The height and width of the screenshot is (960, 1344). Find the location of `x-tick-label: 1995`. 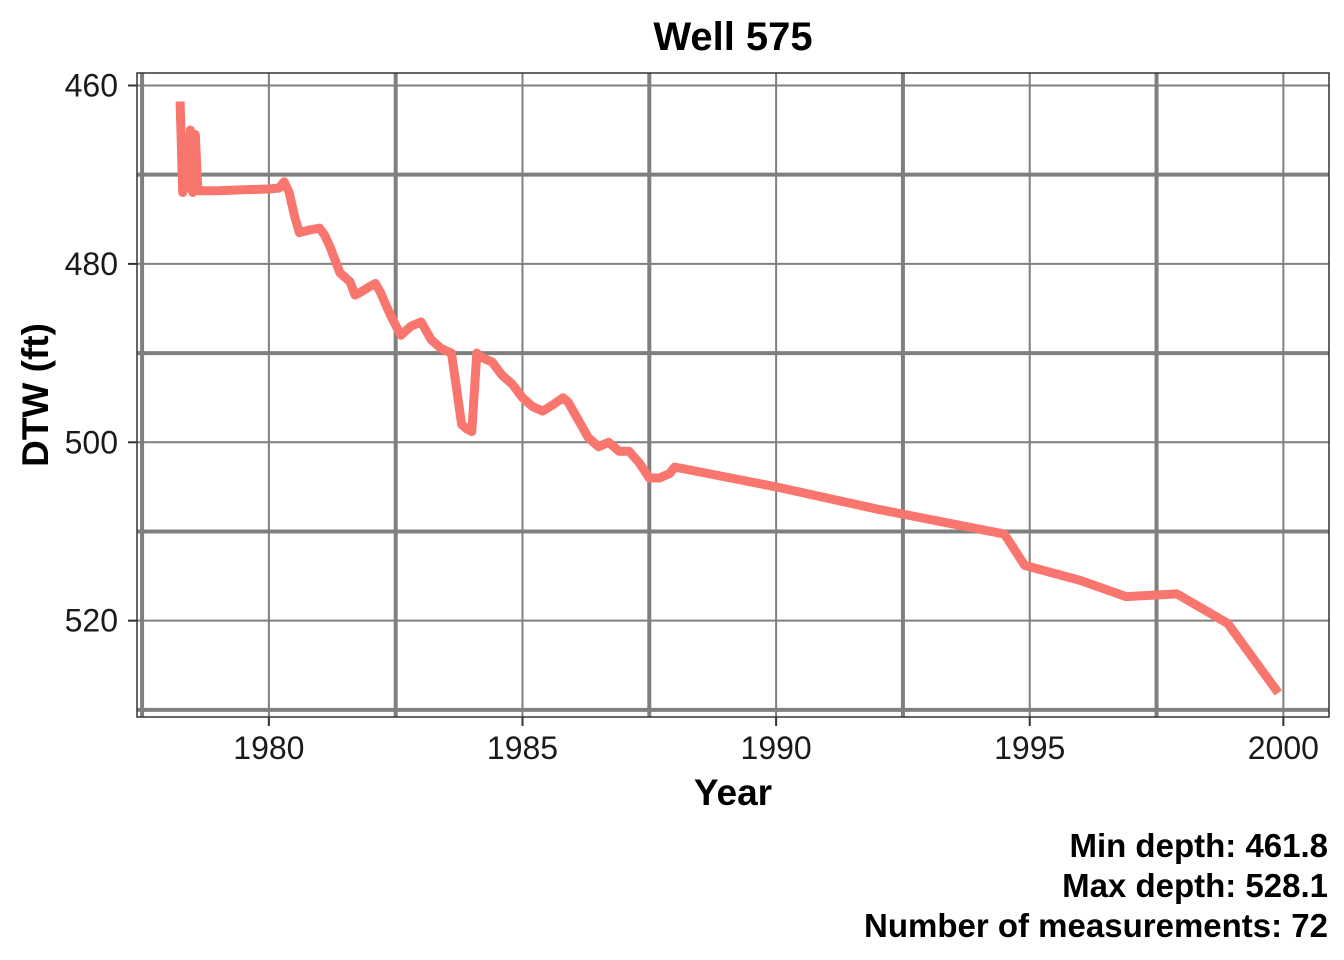

x-tick-label: 1995 is located at coordinates (1029, 748).